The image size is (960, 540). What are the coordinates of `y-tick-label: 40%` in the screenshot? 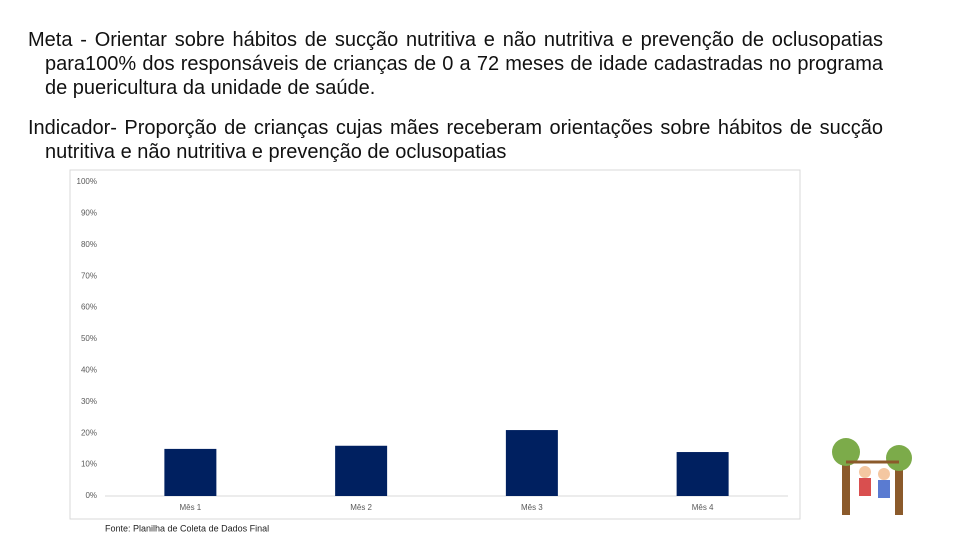 It's located at (89, 370).